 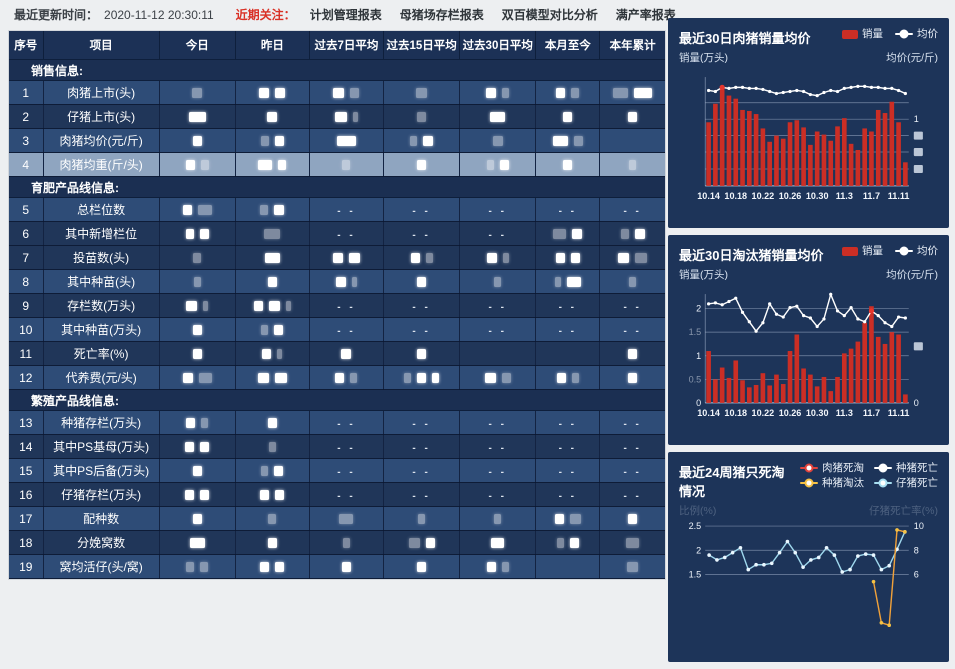 I want to click on table-row: 16 仔猪存栏(万头) - - - - - - - - - -, so click(x=337, y=494).